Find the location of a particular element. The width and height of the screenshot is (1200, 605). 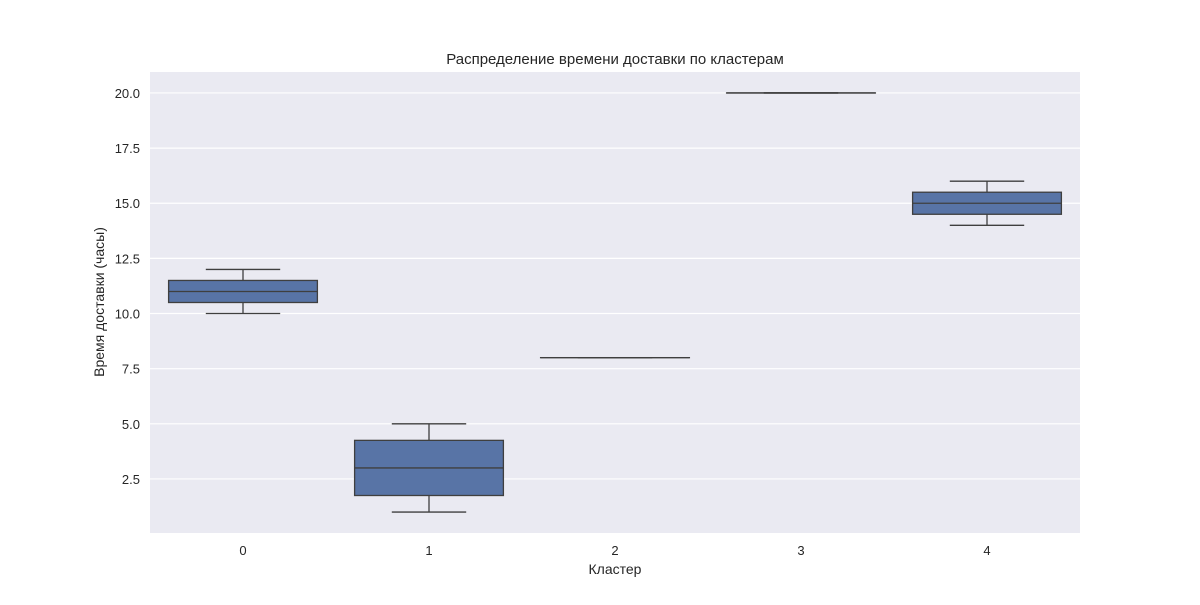

x-tick-label: 3 is located at coordinates (800, 550).